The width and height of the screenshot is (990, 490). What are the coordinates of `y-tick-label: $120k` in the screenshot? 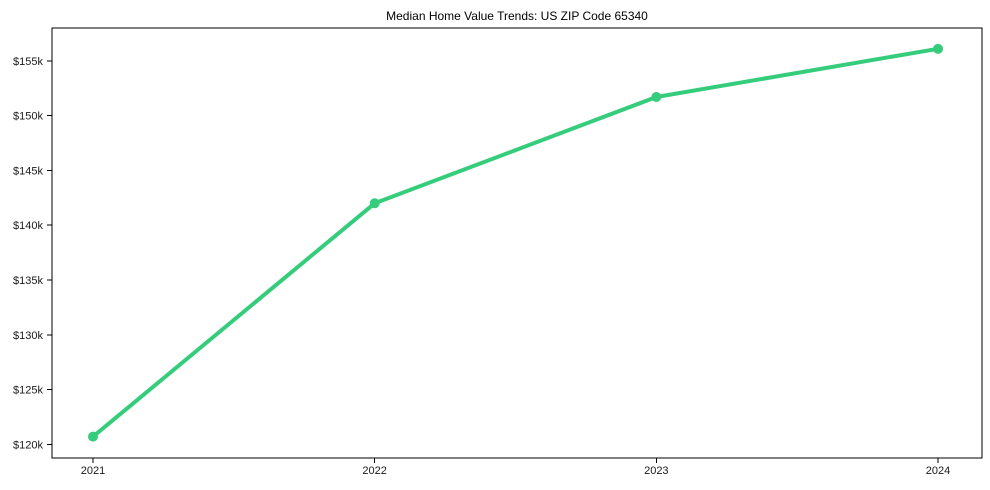 It's located at (28, 445).